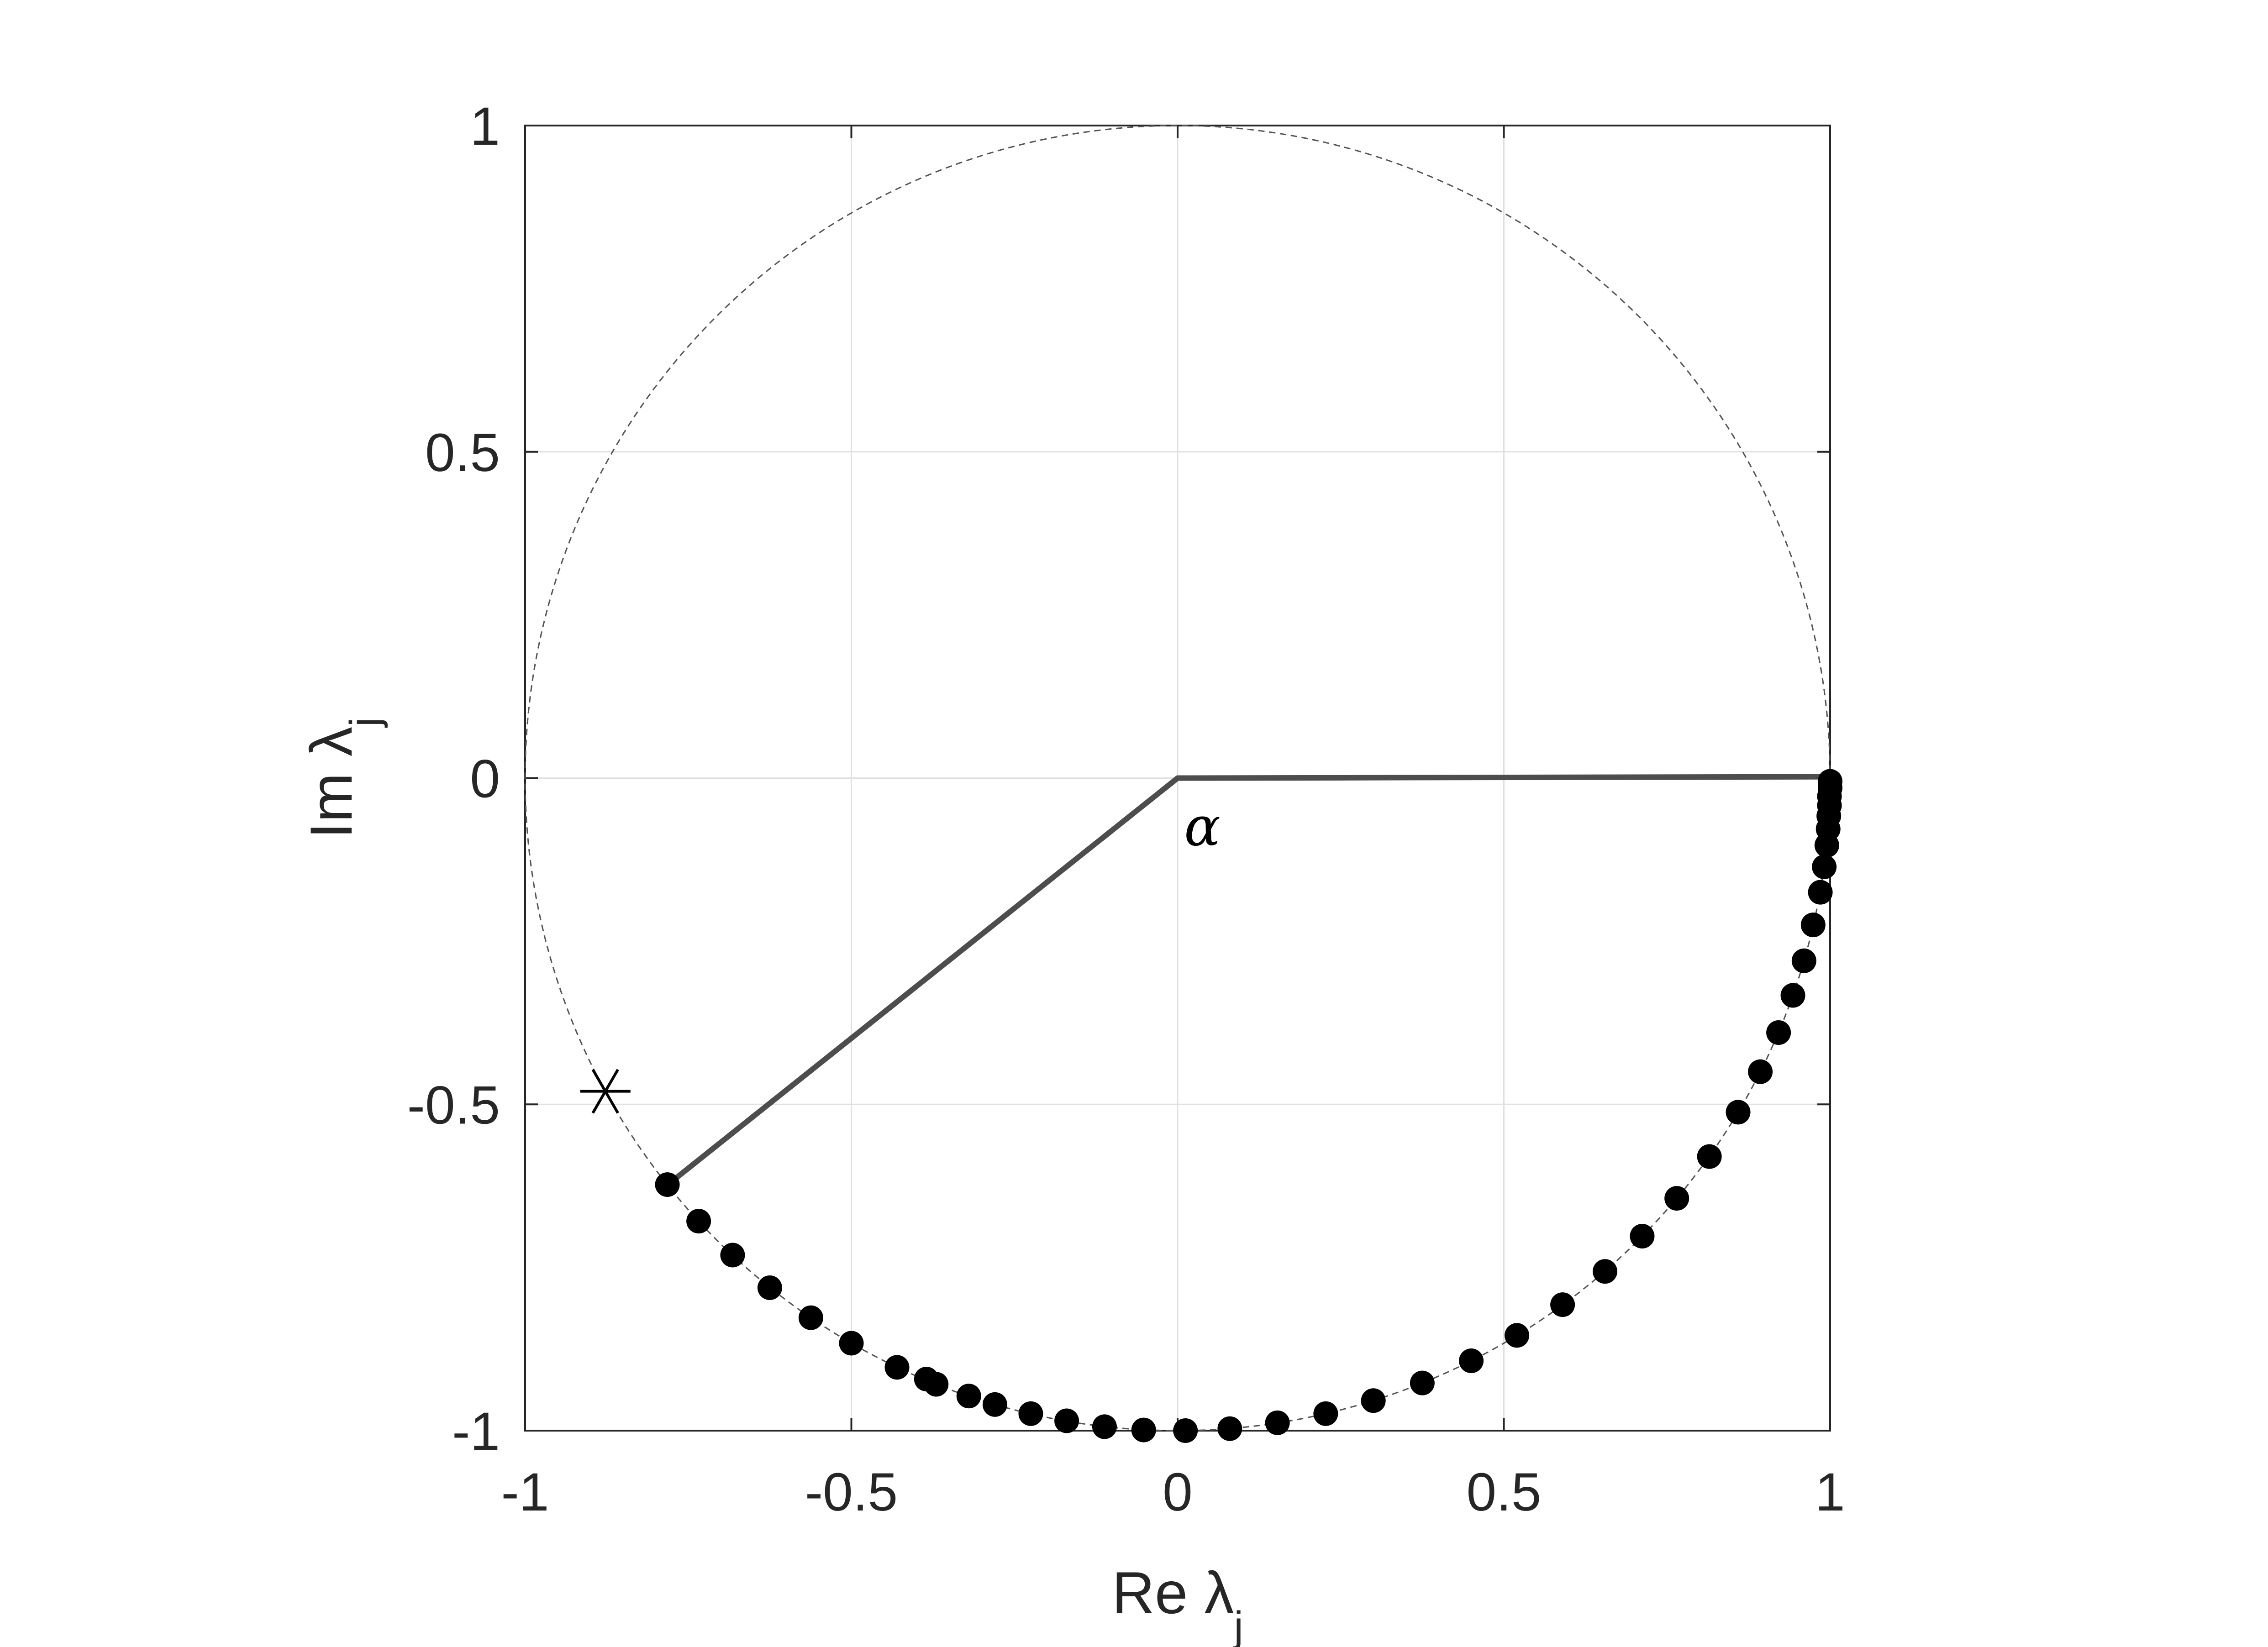  I want to click on y-tick-label-1: -0.5, so click(454, 1105).